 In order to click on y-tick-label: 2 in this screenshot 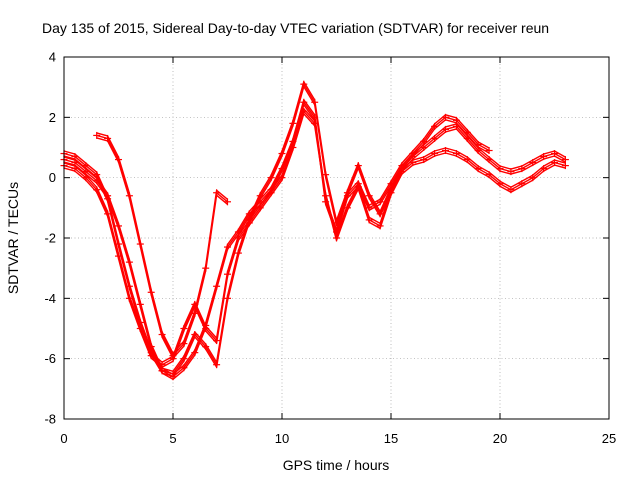, I will do `click(52, 117)`.